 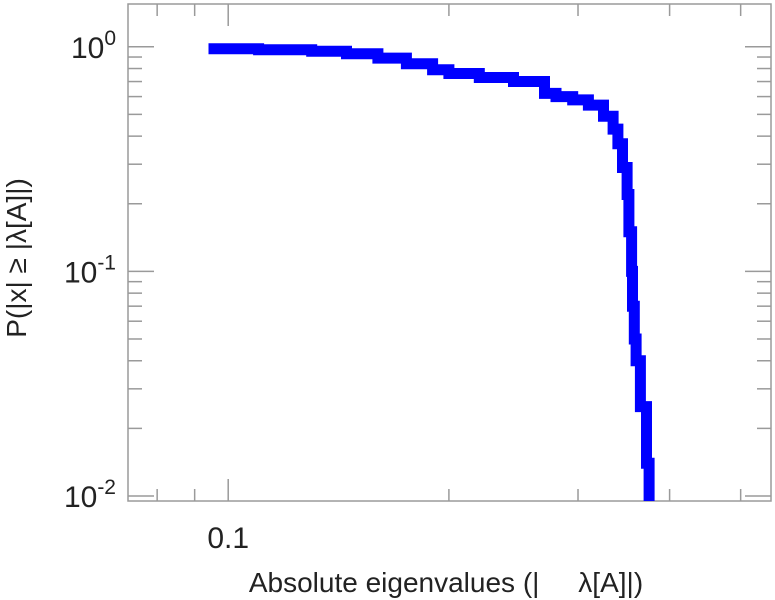 I want to click on y-tick-label: 10⁰, so click(x=93, y=46).